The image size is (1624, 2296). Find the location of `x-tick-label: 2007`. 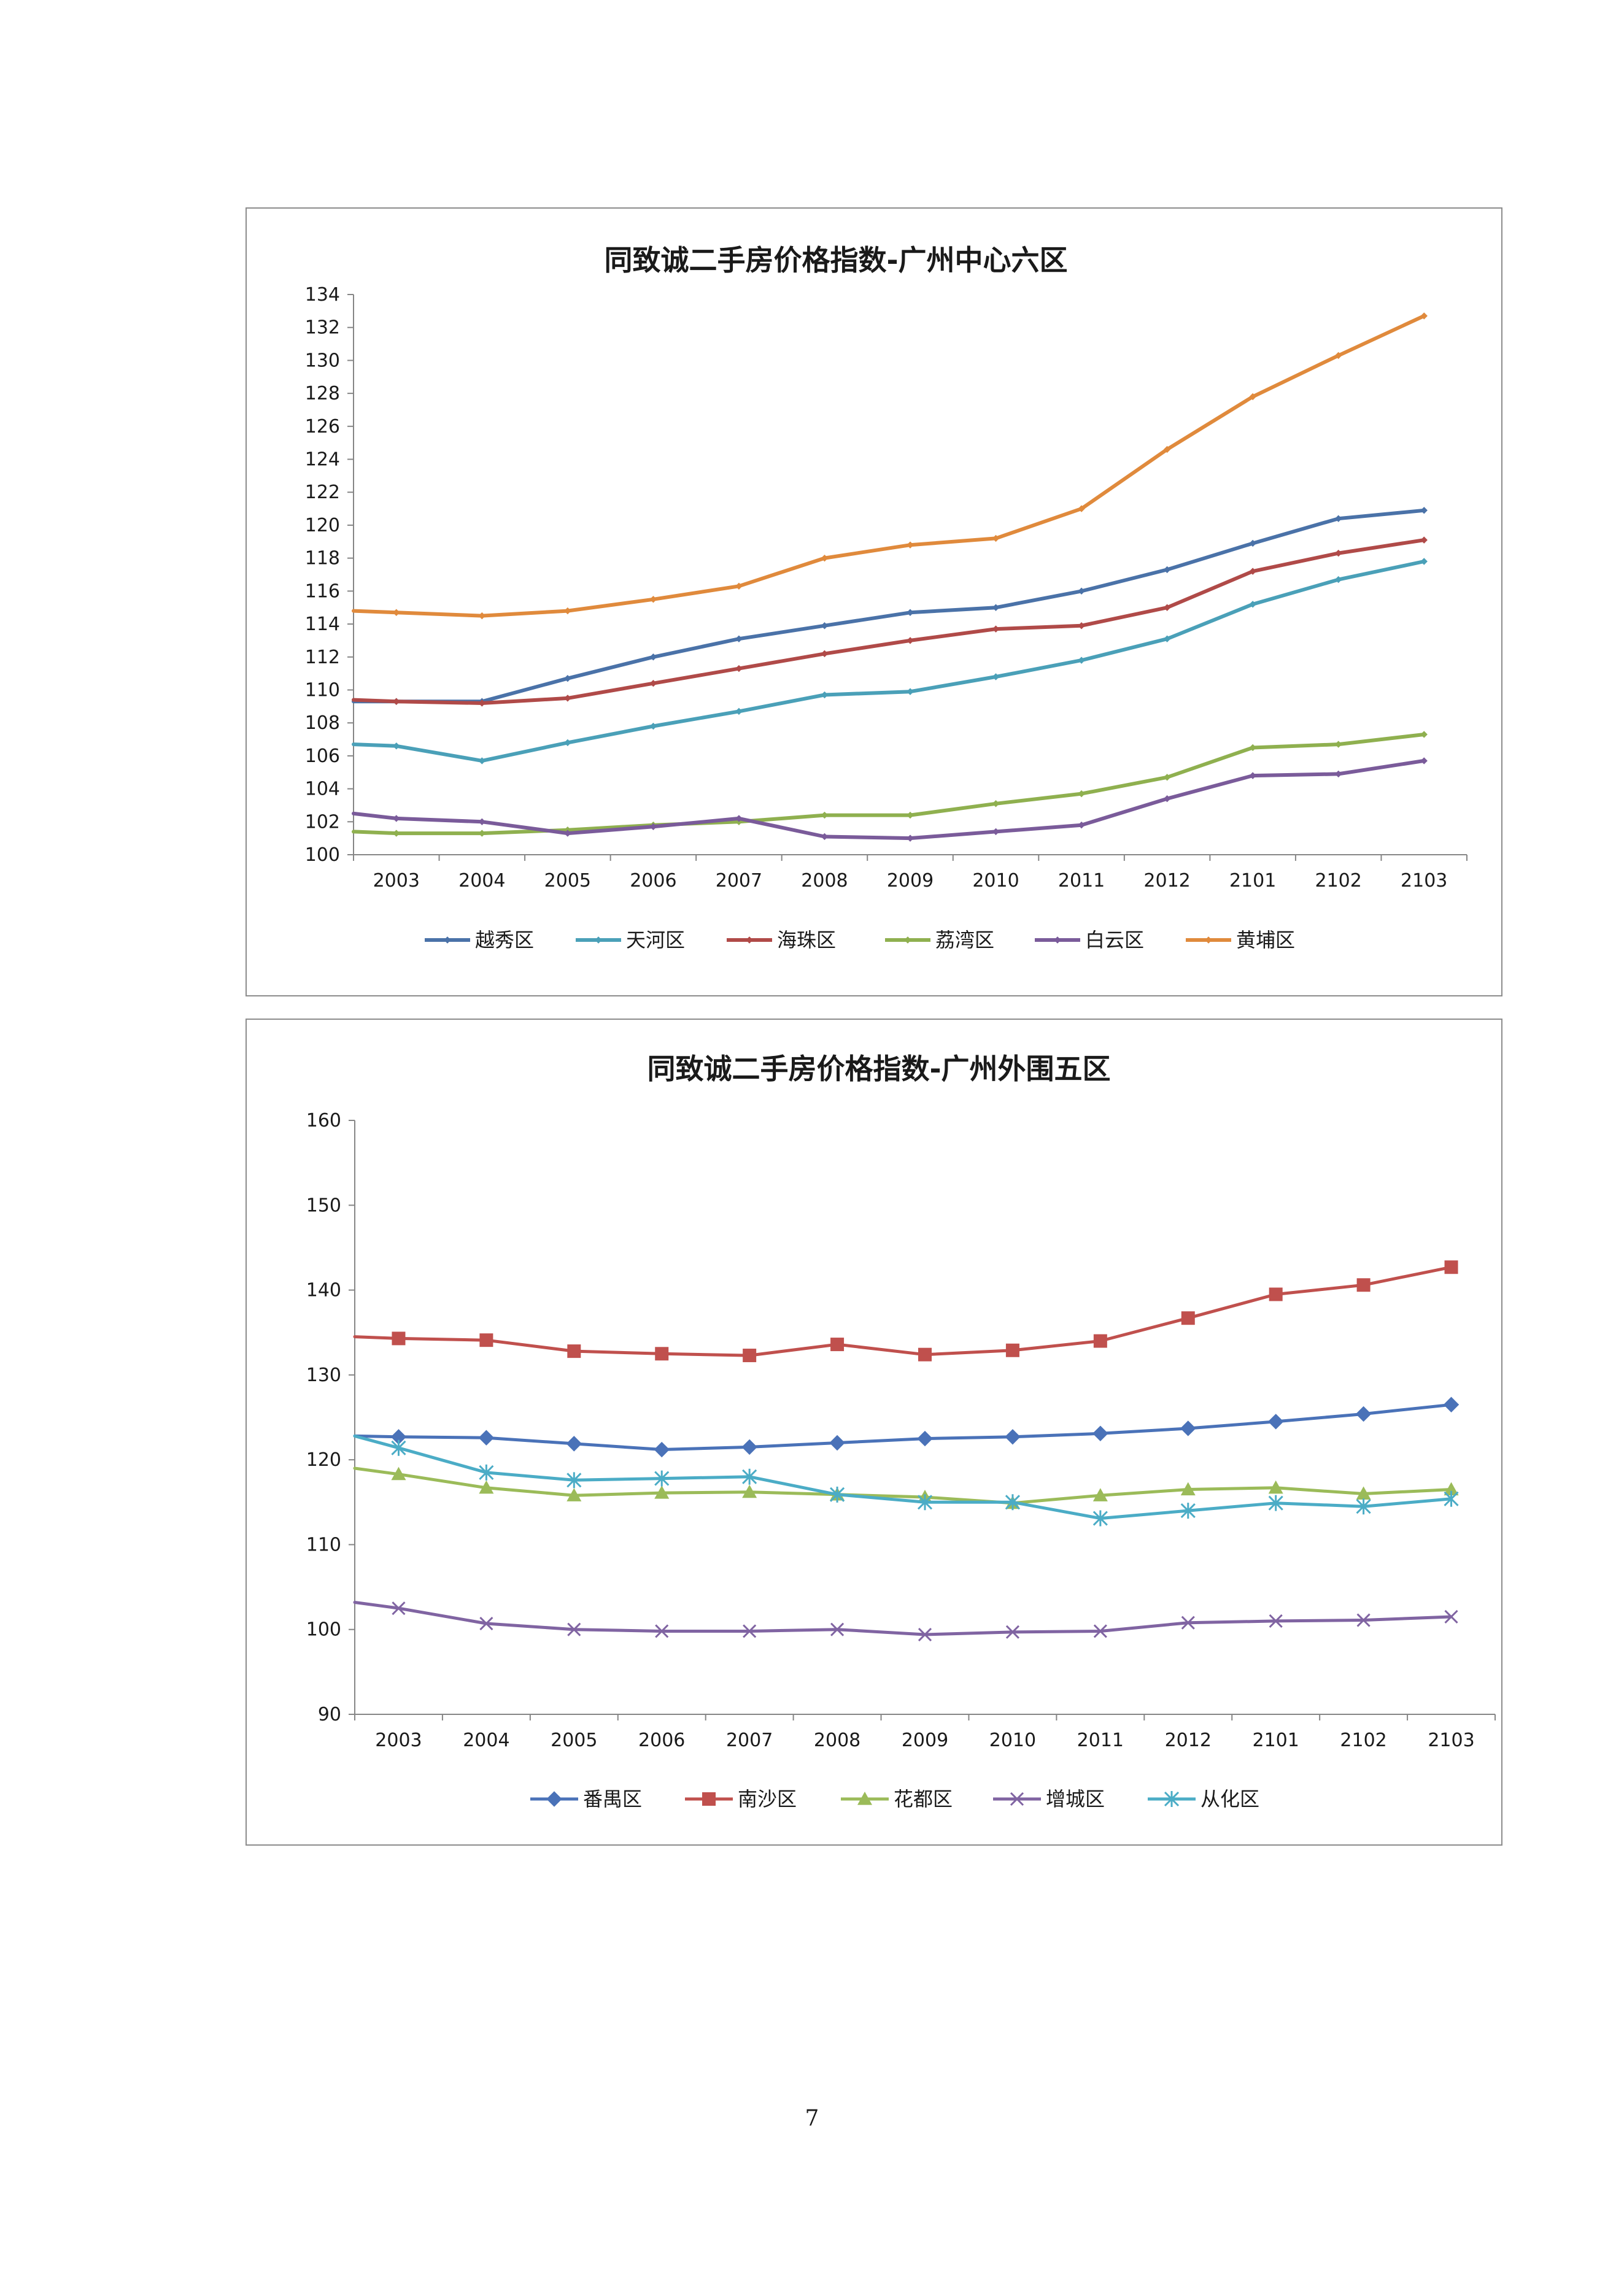

x-tick-label: 2007 is located at coordinates (739, 881).